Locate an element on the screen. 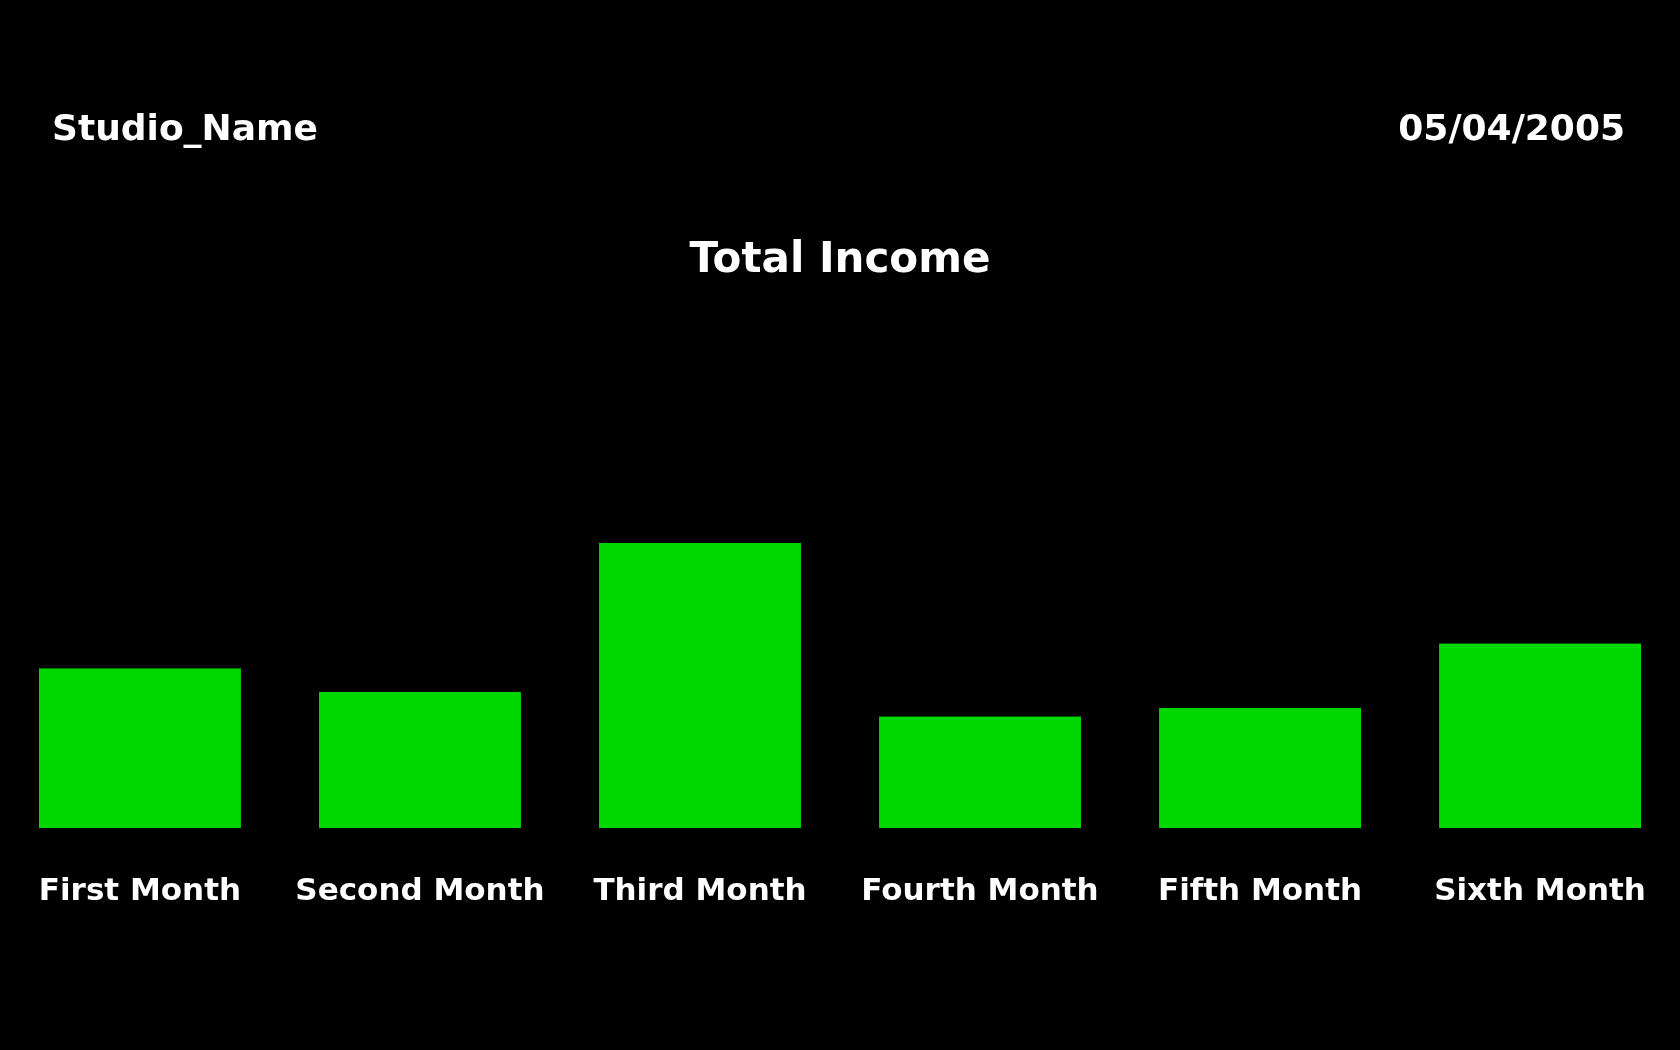 The image size is (1680, 1050). chart-title: Total Income is located at coordinates (840, 257).